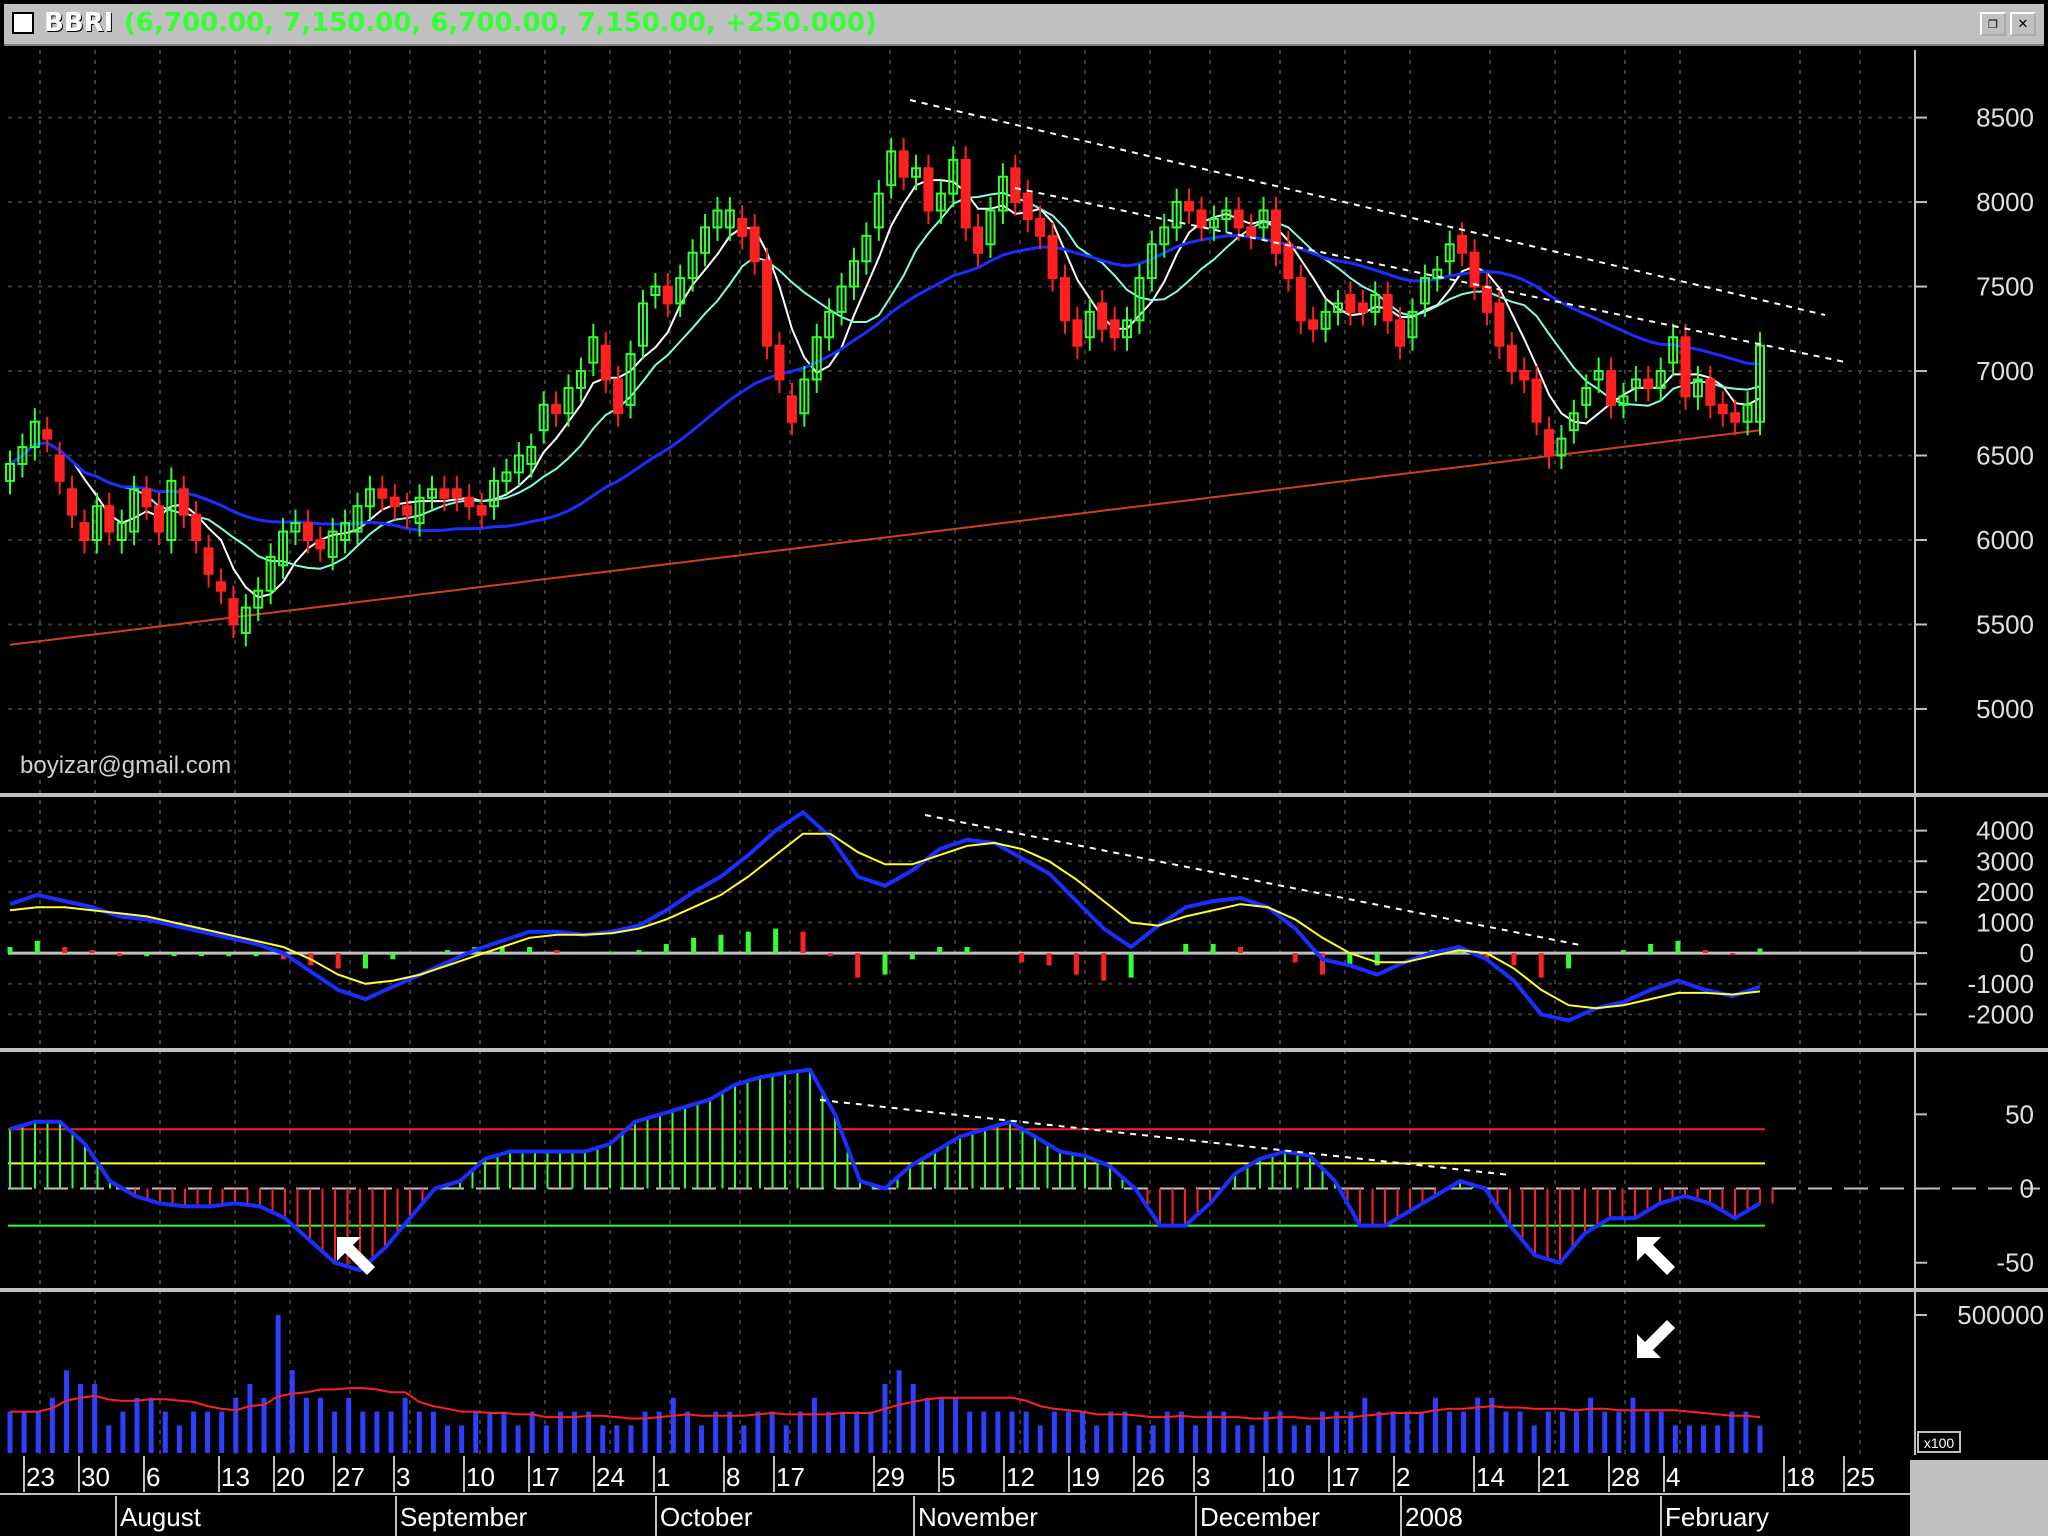 This screenshot has width=2048, height=1536. I want to click on day-label: 28, so click(1625, 1477).